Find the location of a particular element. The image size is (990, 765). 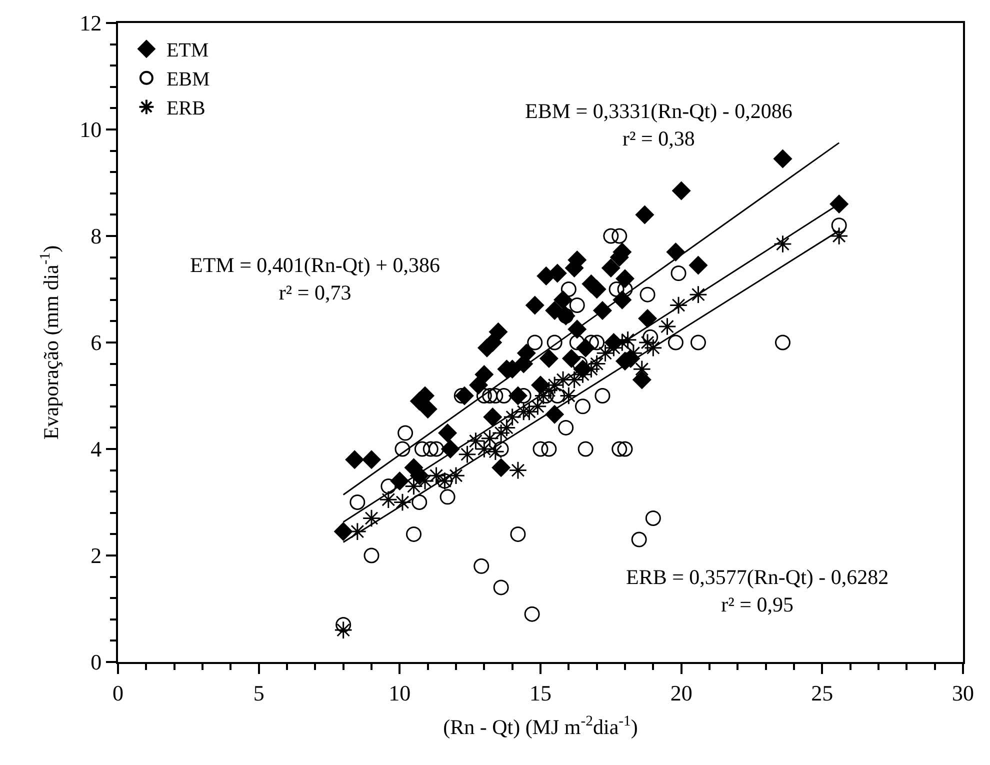

y-tick-label: 12 is located at coordinates (91, 23).